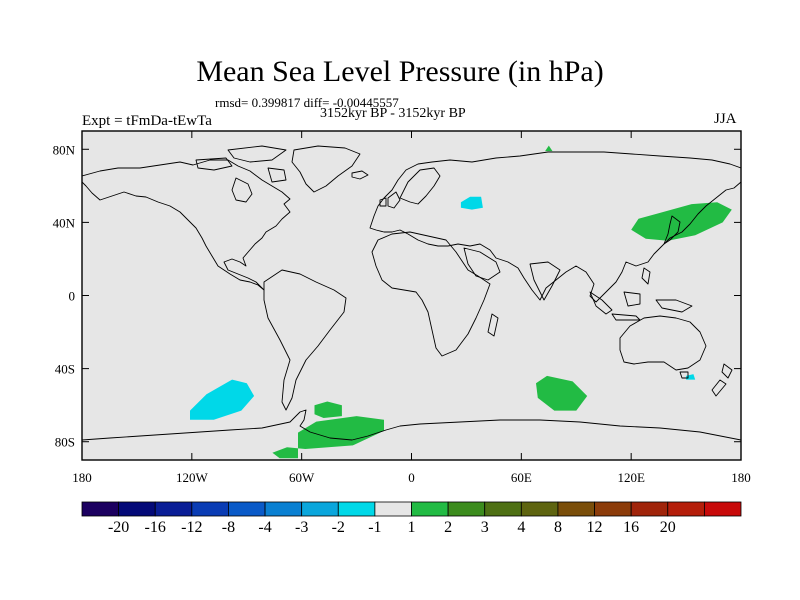 This screenshot has width=800, height=600. Describe the element at coordinates (725, 119) in the screenshot. I see `season-label: JJA` at that location.